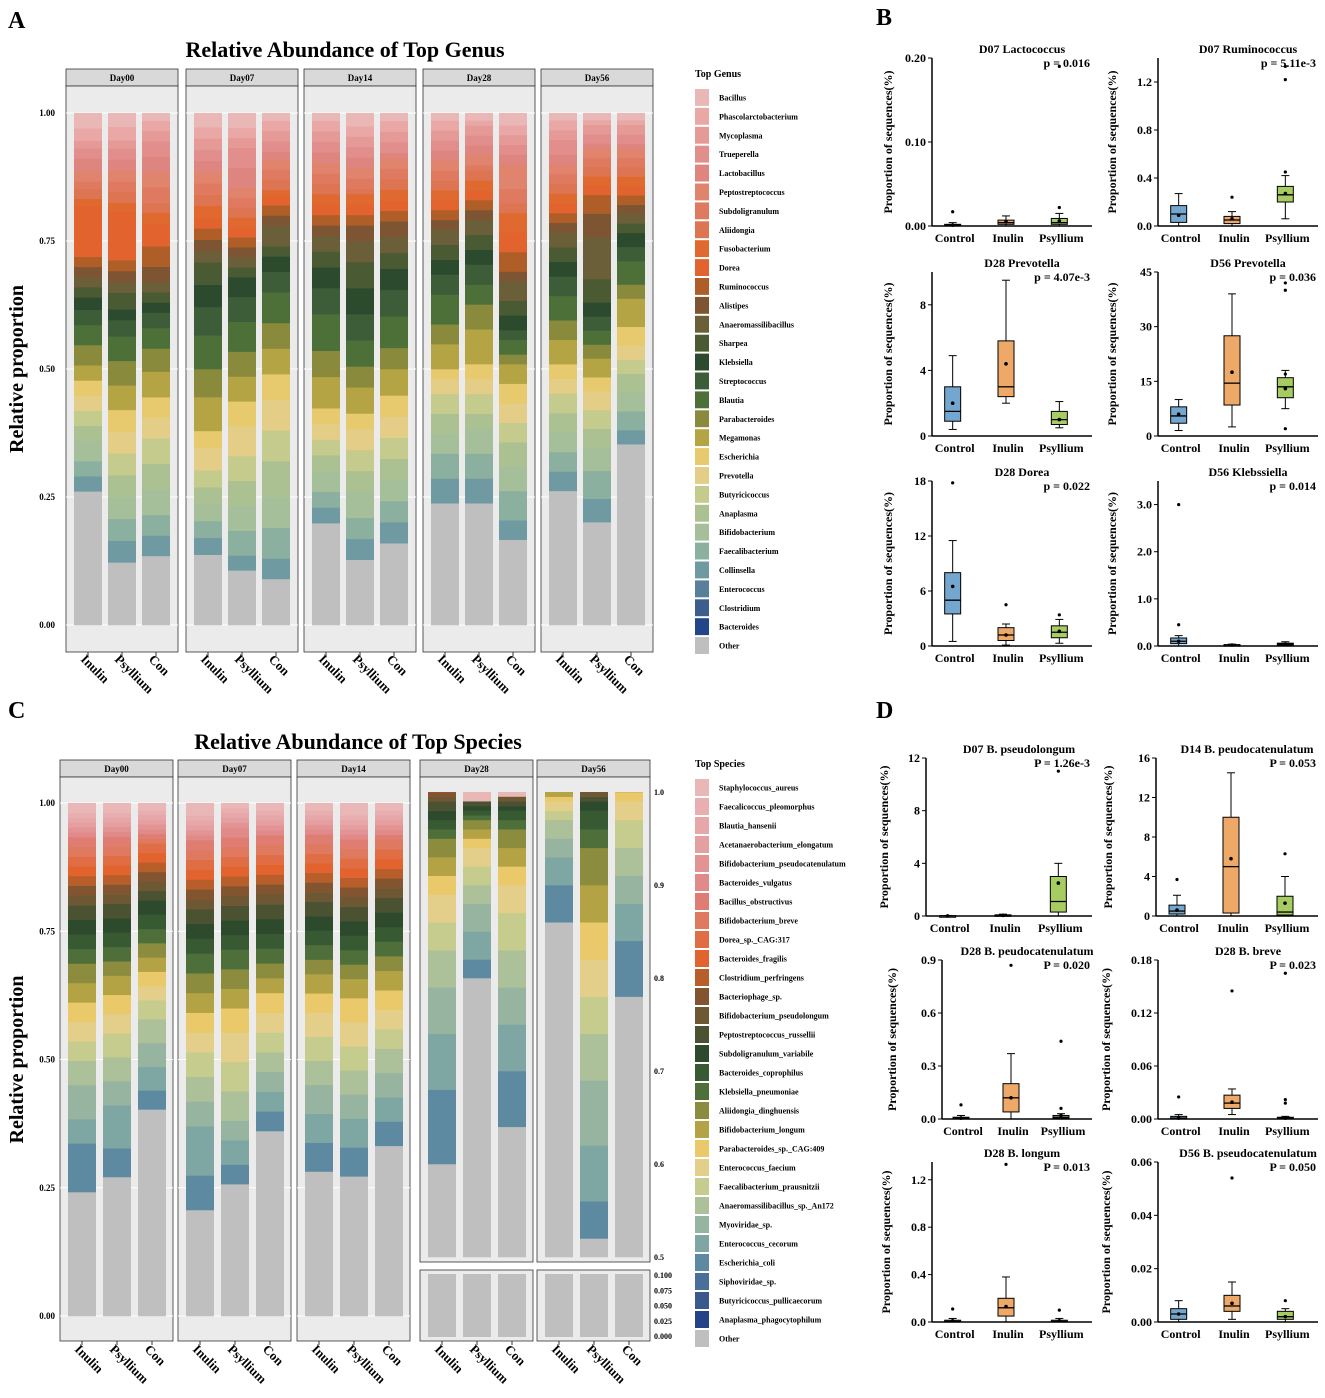 This screenshot has width=1325, height=1398. What do you see at coordinates (515, 1355) in the screenshot?
I see `x-category-label: Con` at bounding box center [515, 1355].